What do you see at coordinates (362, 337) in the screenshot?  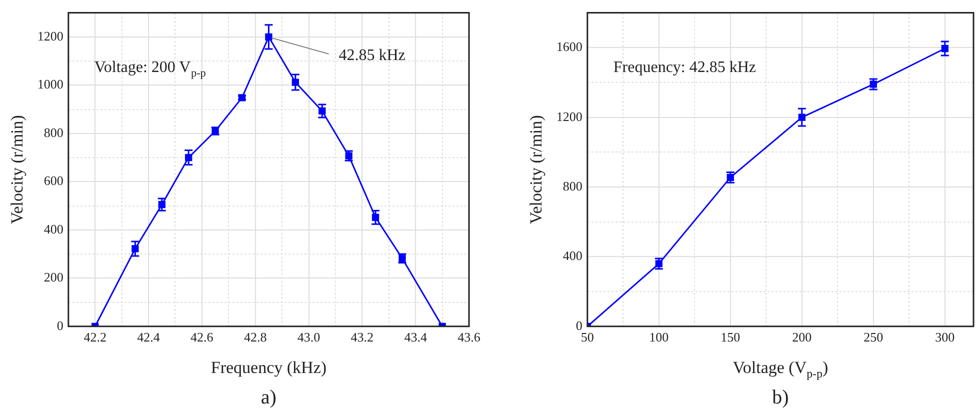 I see `x-tick-label: 43.2` at bounding box center [362, 337].